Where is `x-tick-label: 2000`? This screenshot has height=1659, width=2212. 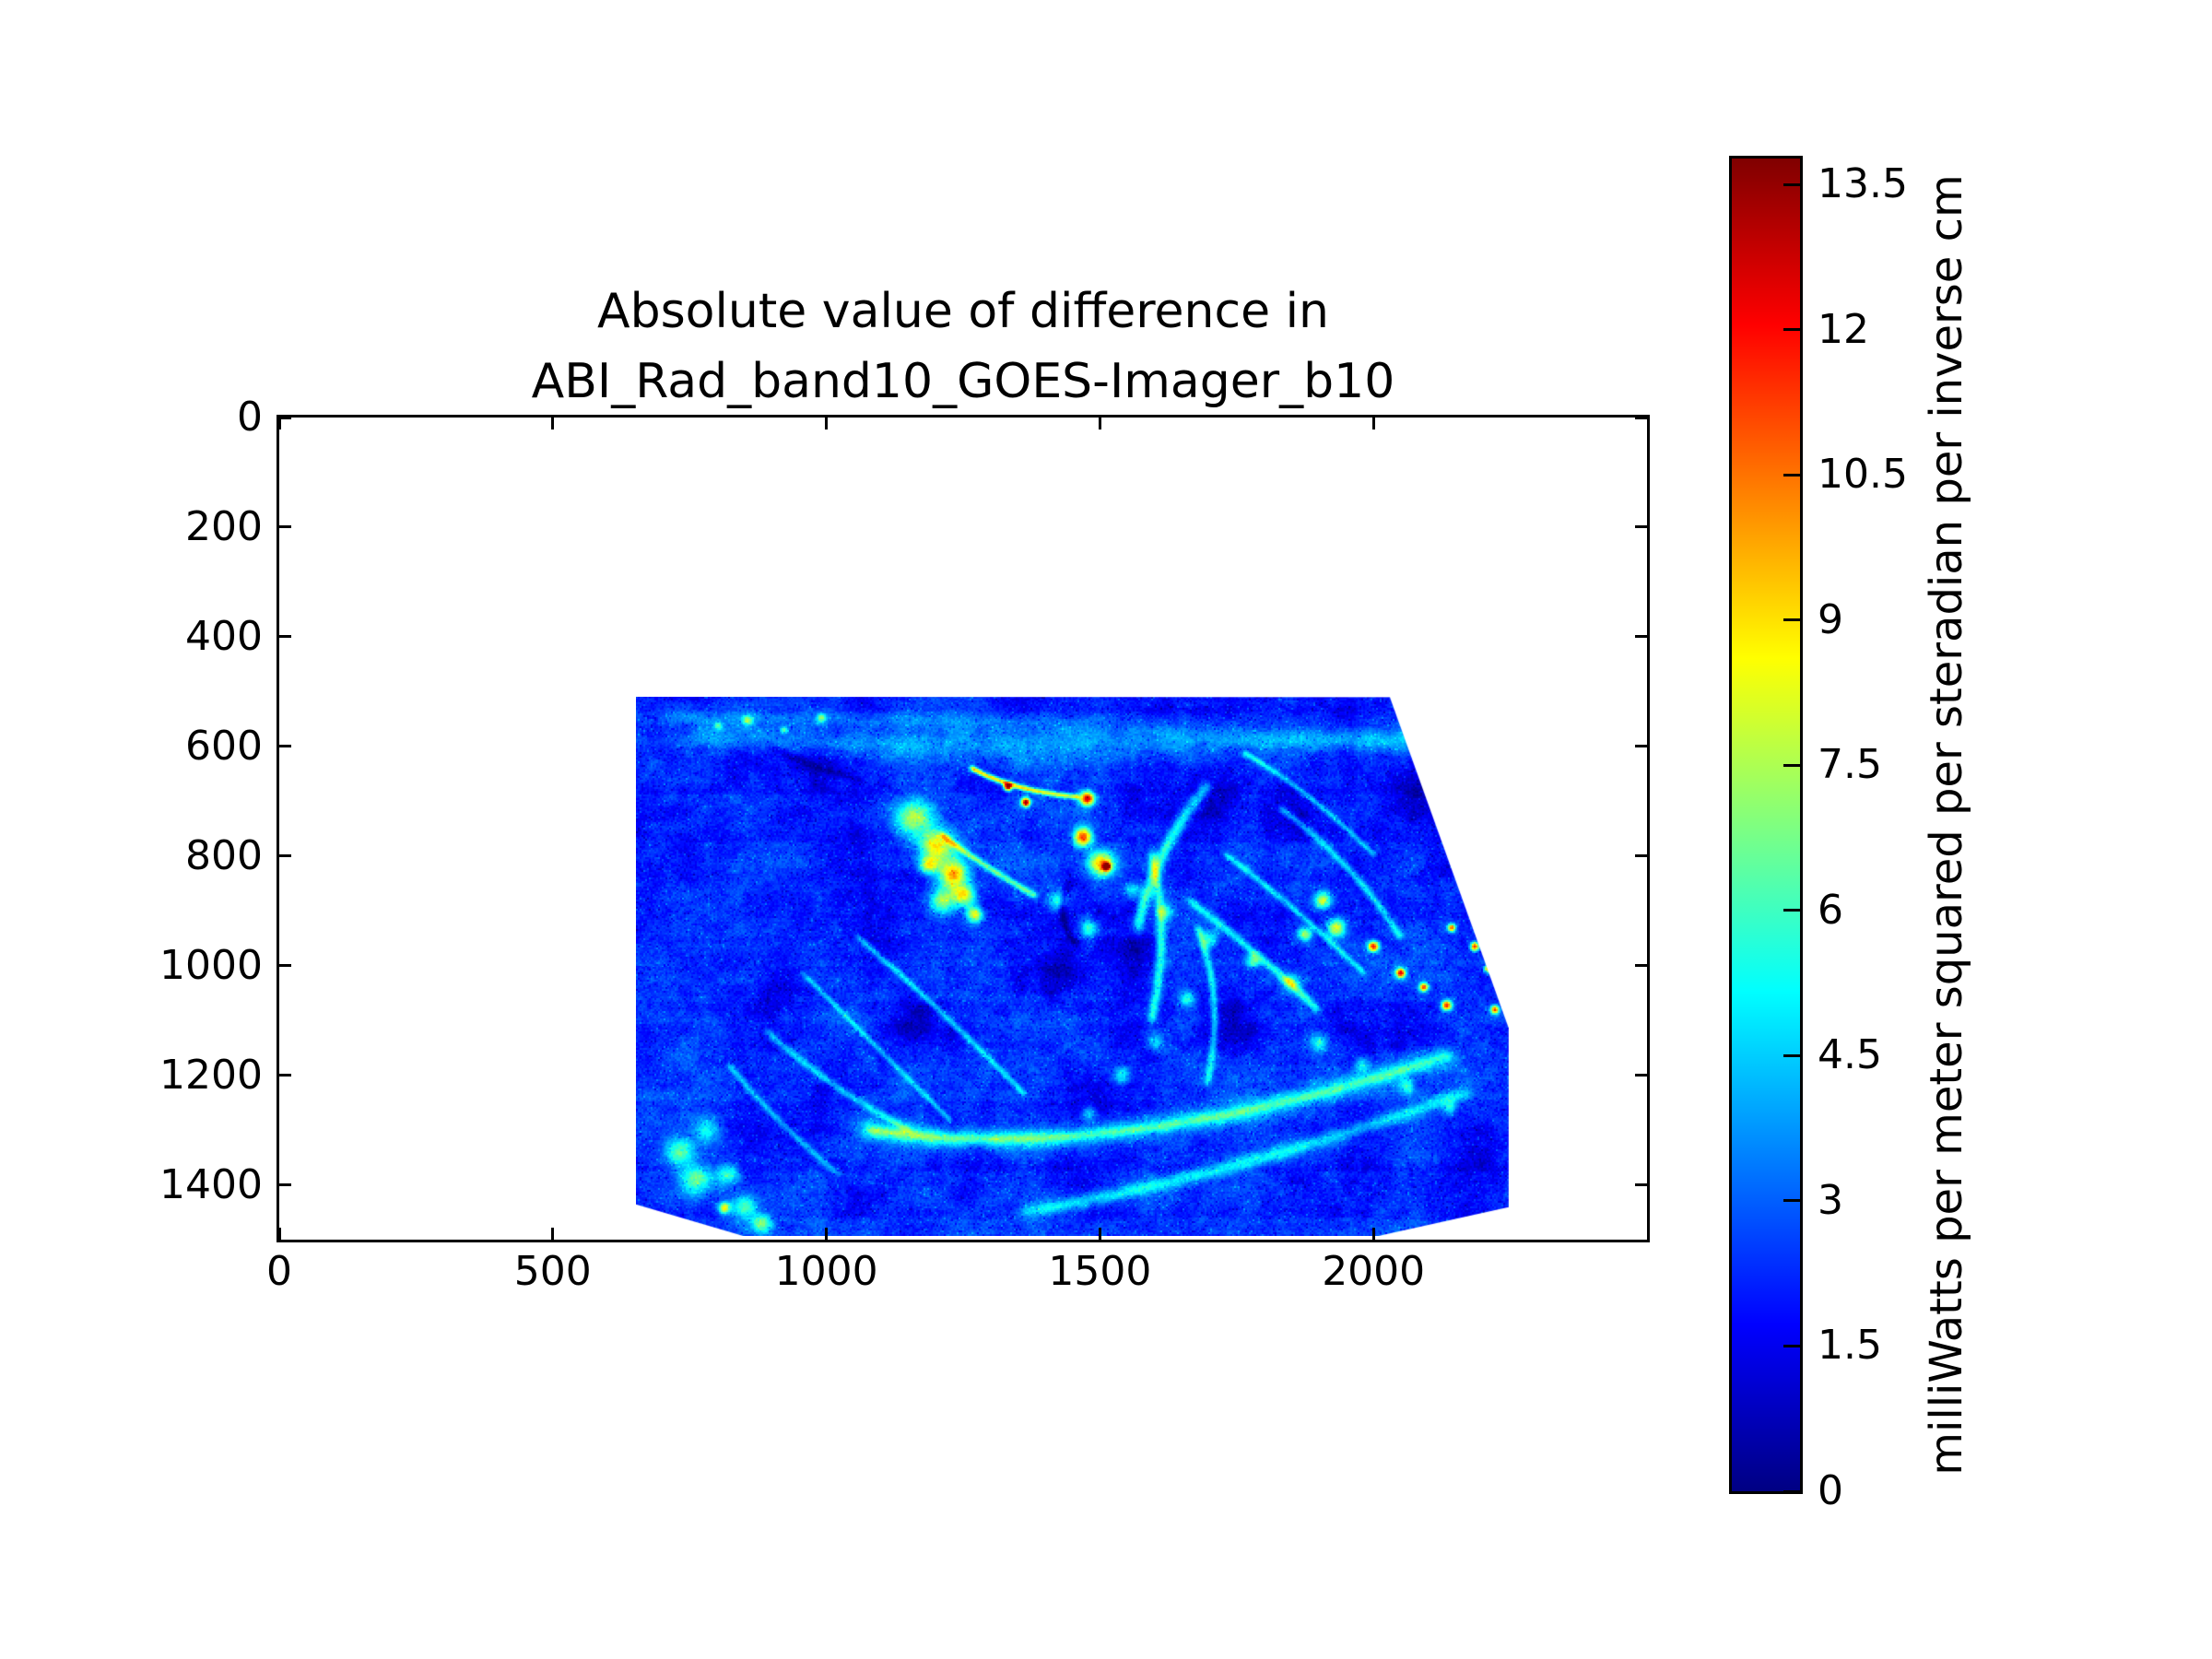 x-tick-label: 2000 is located at coordinates (1374, 1271).